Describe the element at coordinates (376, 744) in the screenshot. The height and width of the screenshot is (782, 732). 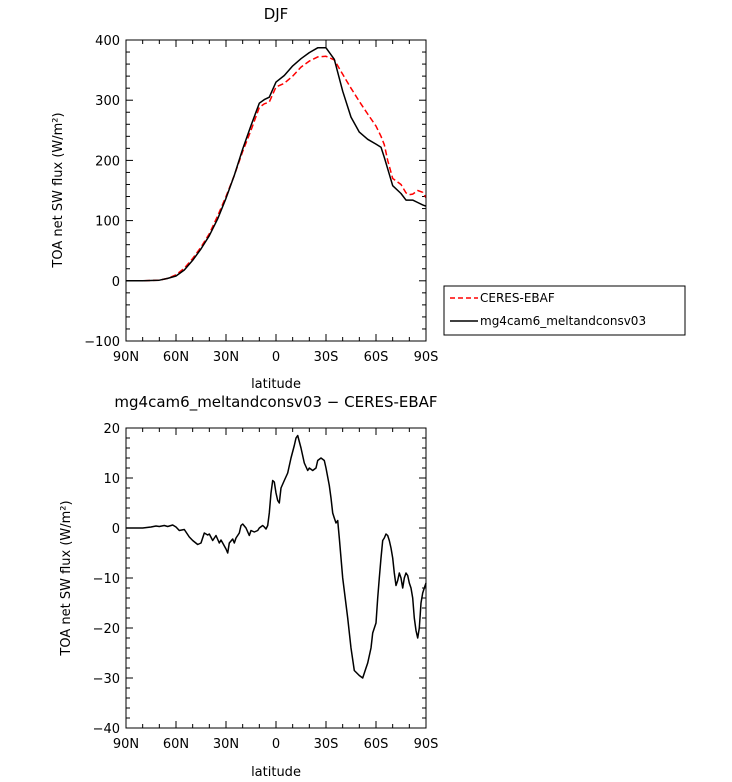
I see `bottom-x-tick-label: 60S` at that location.